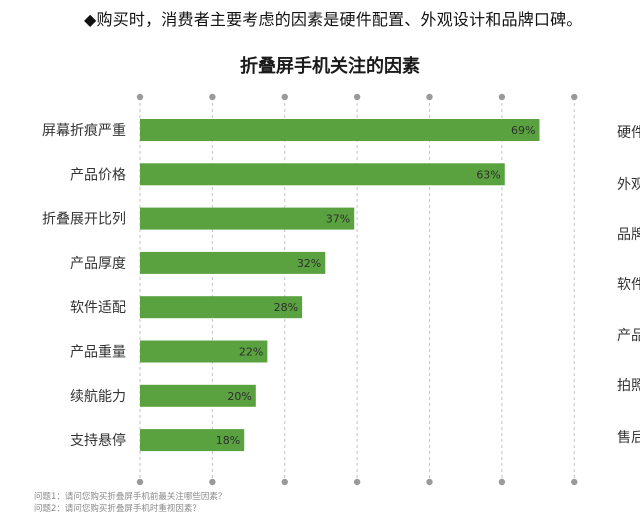 The width and height of the screenshot is (640, 517). I want to click on category-label: 屏幕折痕严重, so click(84, 131).